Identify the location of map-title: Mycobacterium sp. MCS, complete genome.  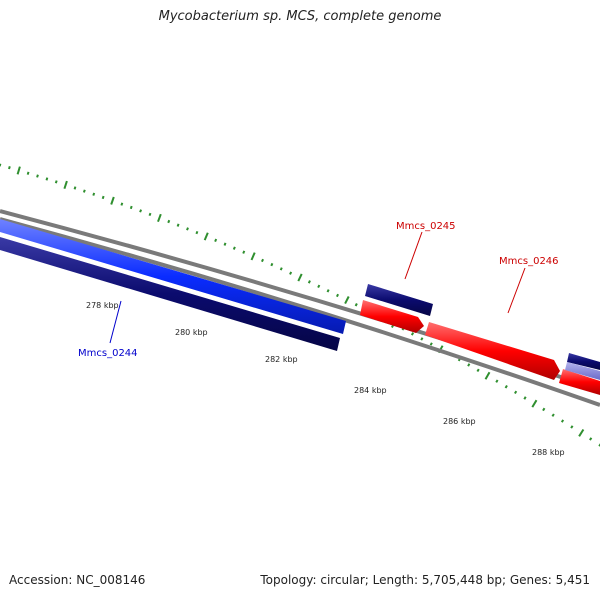
(300, 16).